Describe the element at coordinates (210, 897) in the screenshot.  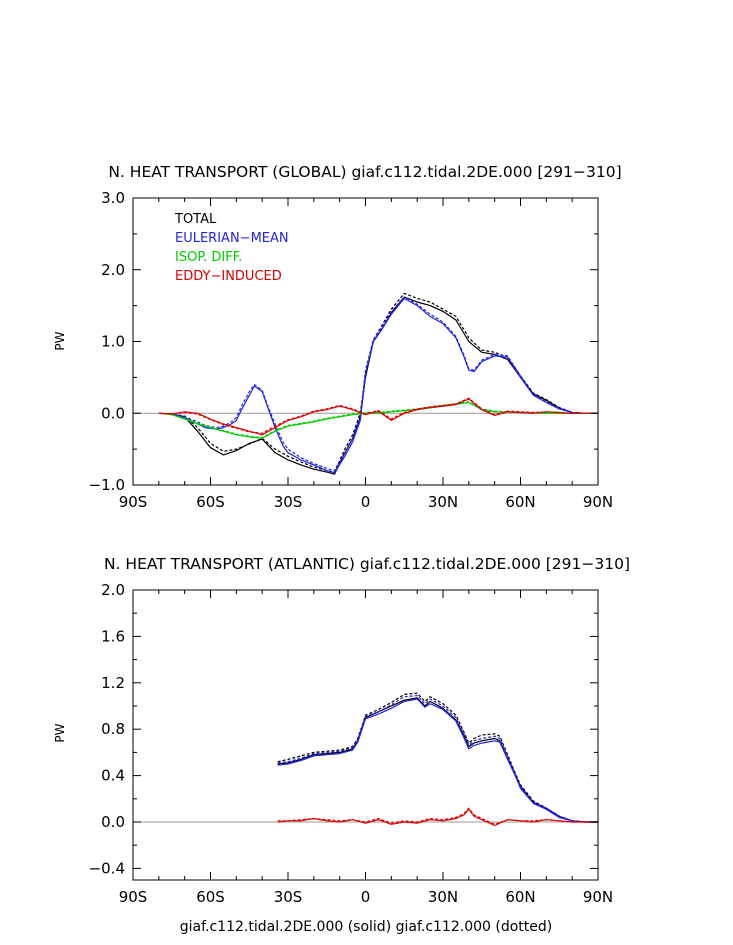
I see `atlantic-x-tick-label: 60S` at that location.